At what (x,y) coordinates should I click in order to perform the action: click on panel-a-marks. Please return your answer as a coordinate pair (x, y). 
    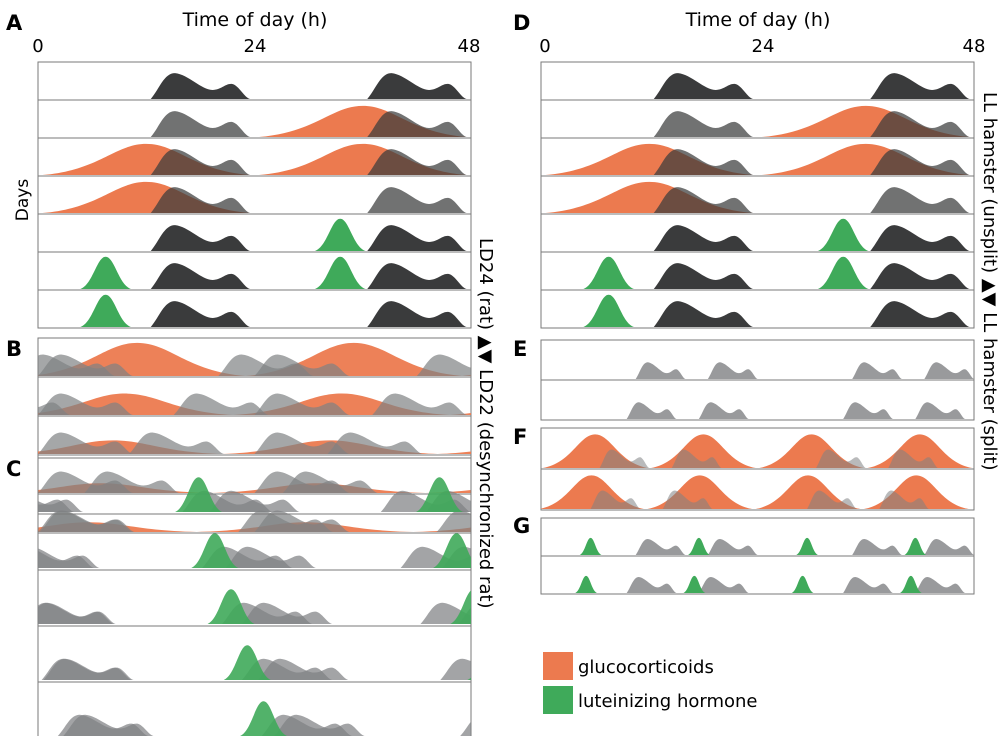
    Looking at the image, I should click on (254, 200).